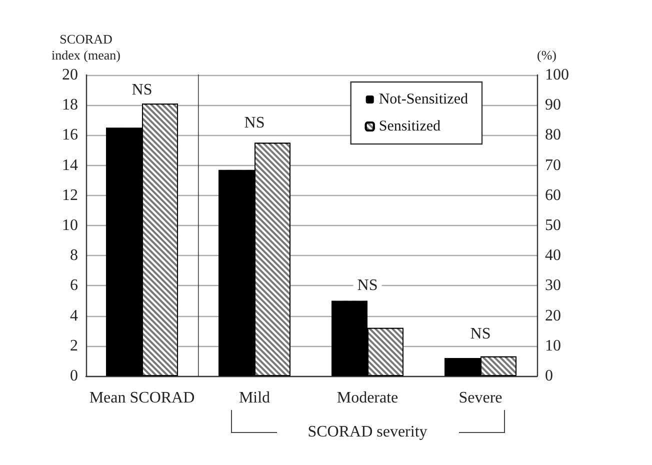 This screenshot has width=652, height=465. I want to click on y-tick-label: 40, so click(553, 255).